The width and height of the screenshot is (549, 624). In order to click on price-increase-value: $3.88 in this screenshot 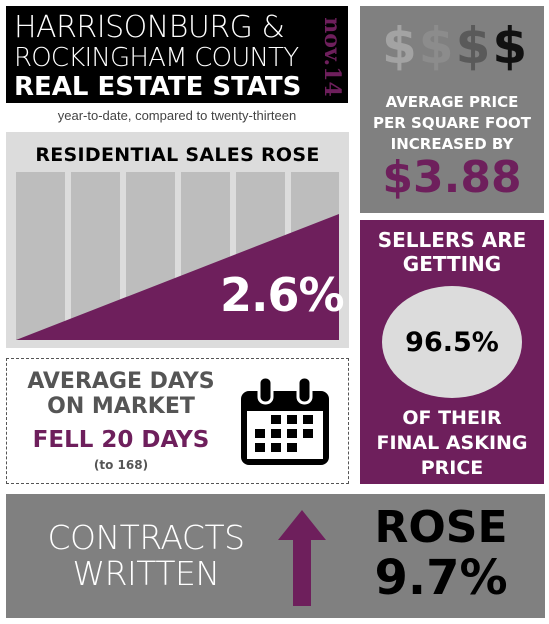, I will do `click(452, 177)`.